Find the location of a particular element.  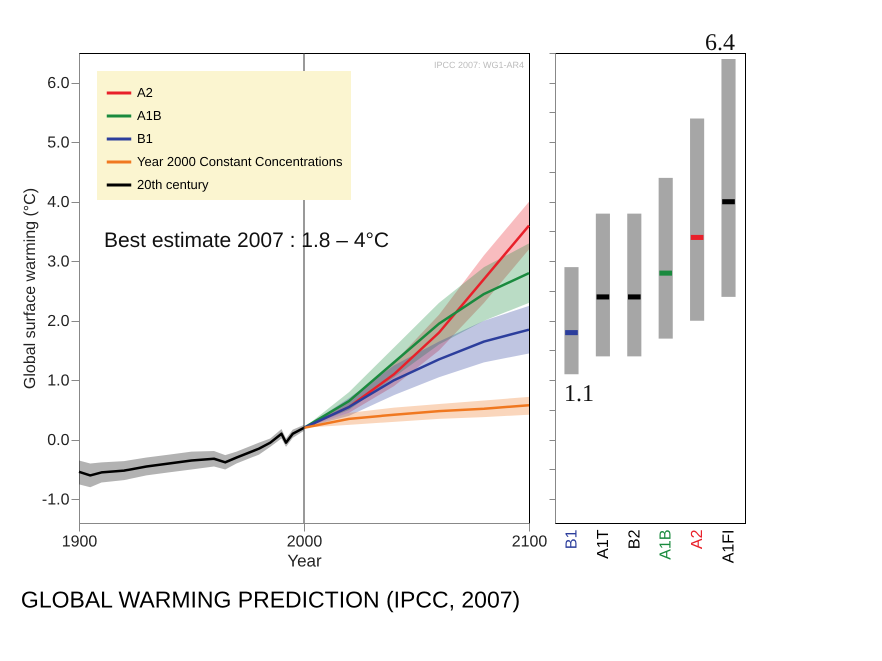

legend-label: Year 2000 Constant Concentrations is located at coordinates (240, 161).